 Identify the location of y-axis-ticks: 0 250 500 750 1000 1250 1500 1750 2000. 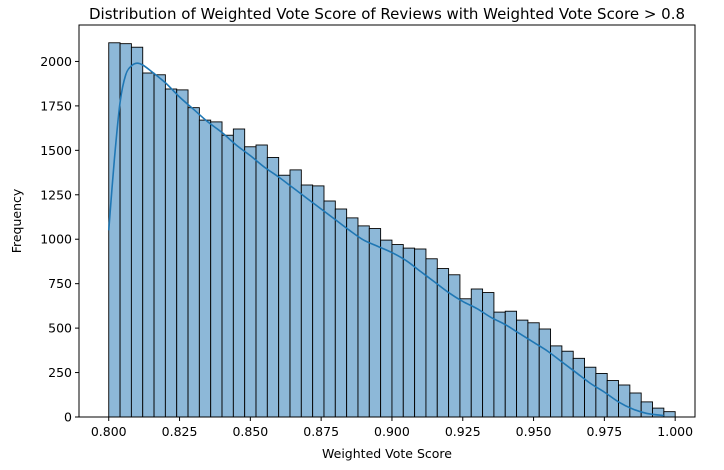
(59, 239).